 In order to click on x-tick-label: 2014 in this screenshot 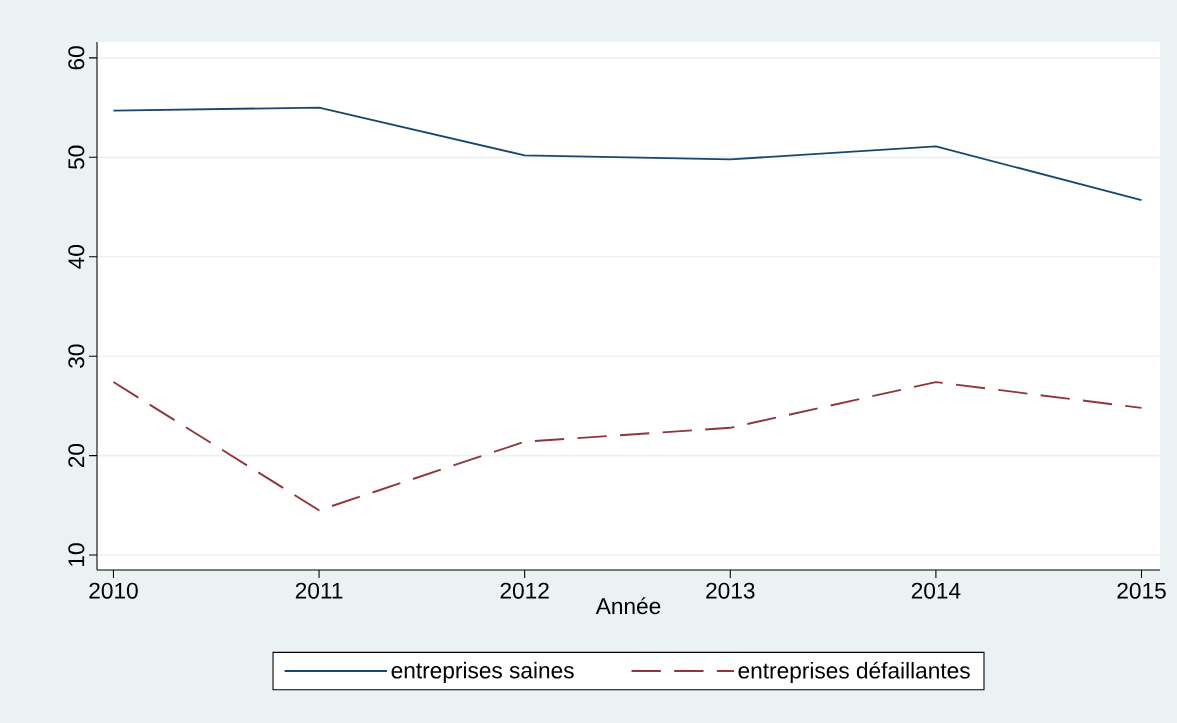, I will do `click(936, 590)`.